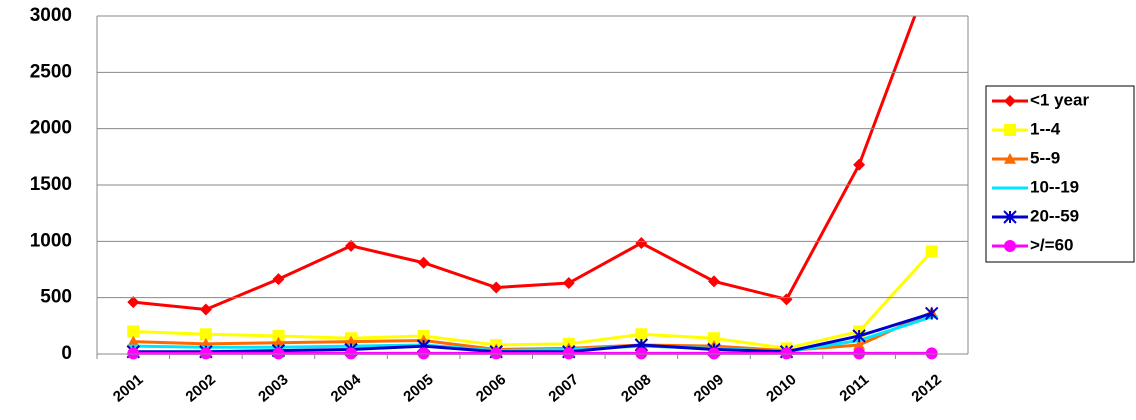  What do you see at coordinates (56, 297) in the screenshot?
I see `y-tick-label: 500` at bounding box center [56, 297].